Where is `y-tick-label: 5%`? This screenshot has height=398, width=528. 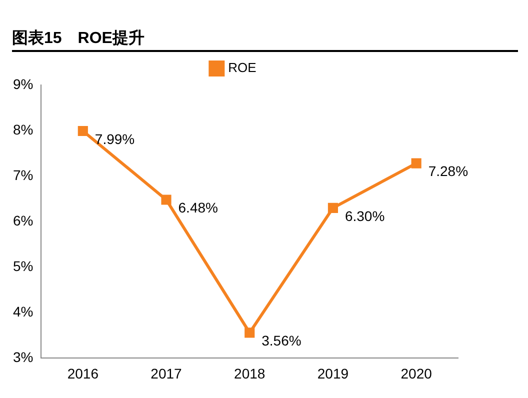 y-tick-label: 5% is located at coordinates (23, 266).